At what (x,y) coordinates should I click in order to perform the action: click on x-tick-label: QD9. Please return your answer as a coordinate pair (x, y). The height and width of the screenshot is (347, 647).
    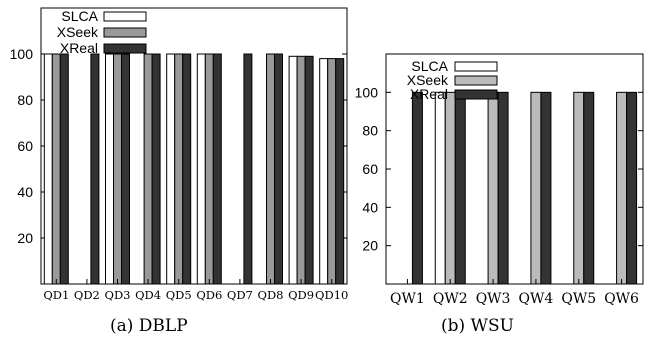
    Looking at the image, I should click on (301, 295).